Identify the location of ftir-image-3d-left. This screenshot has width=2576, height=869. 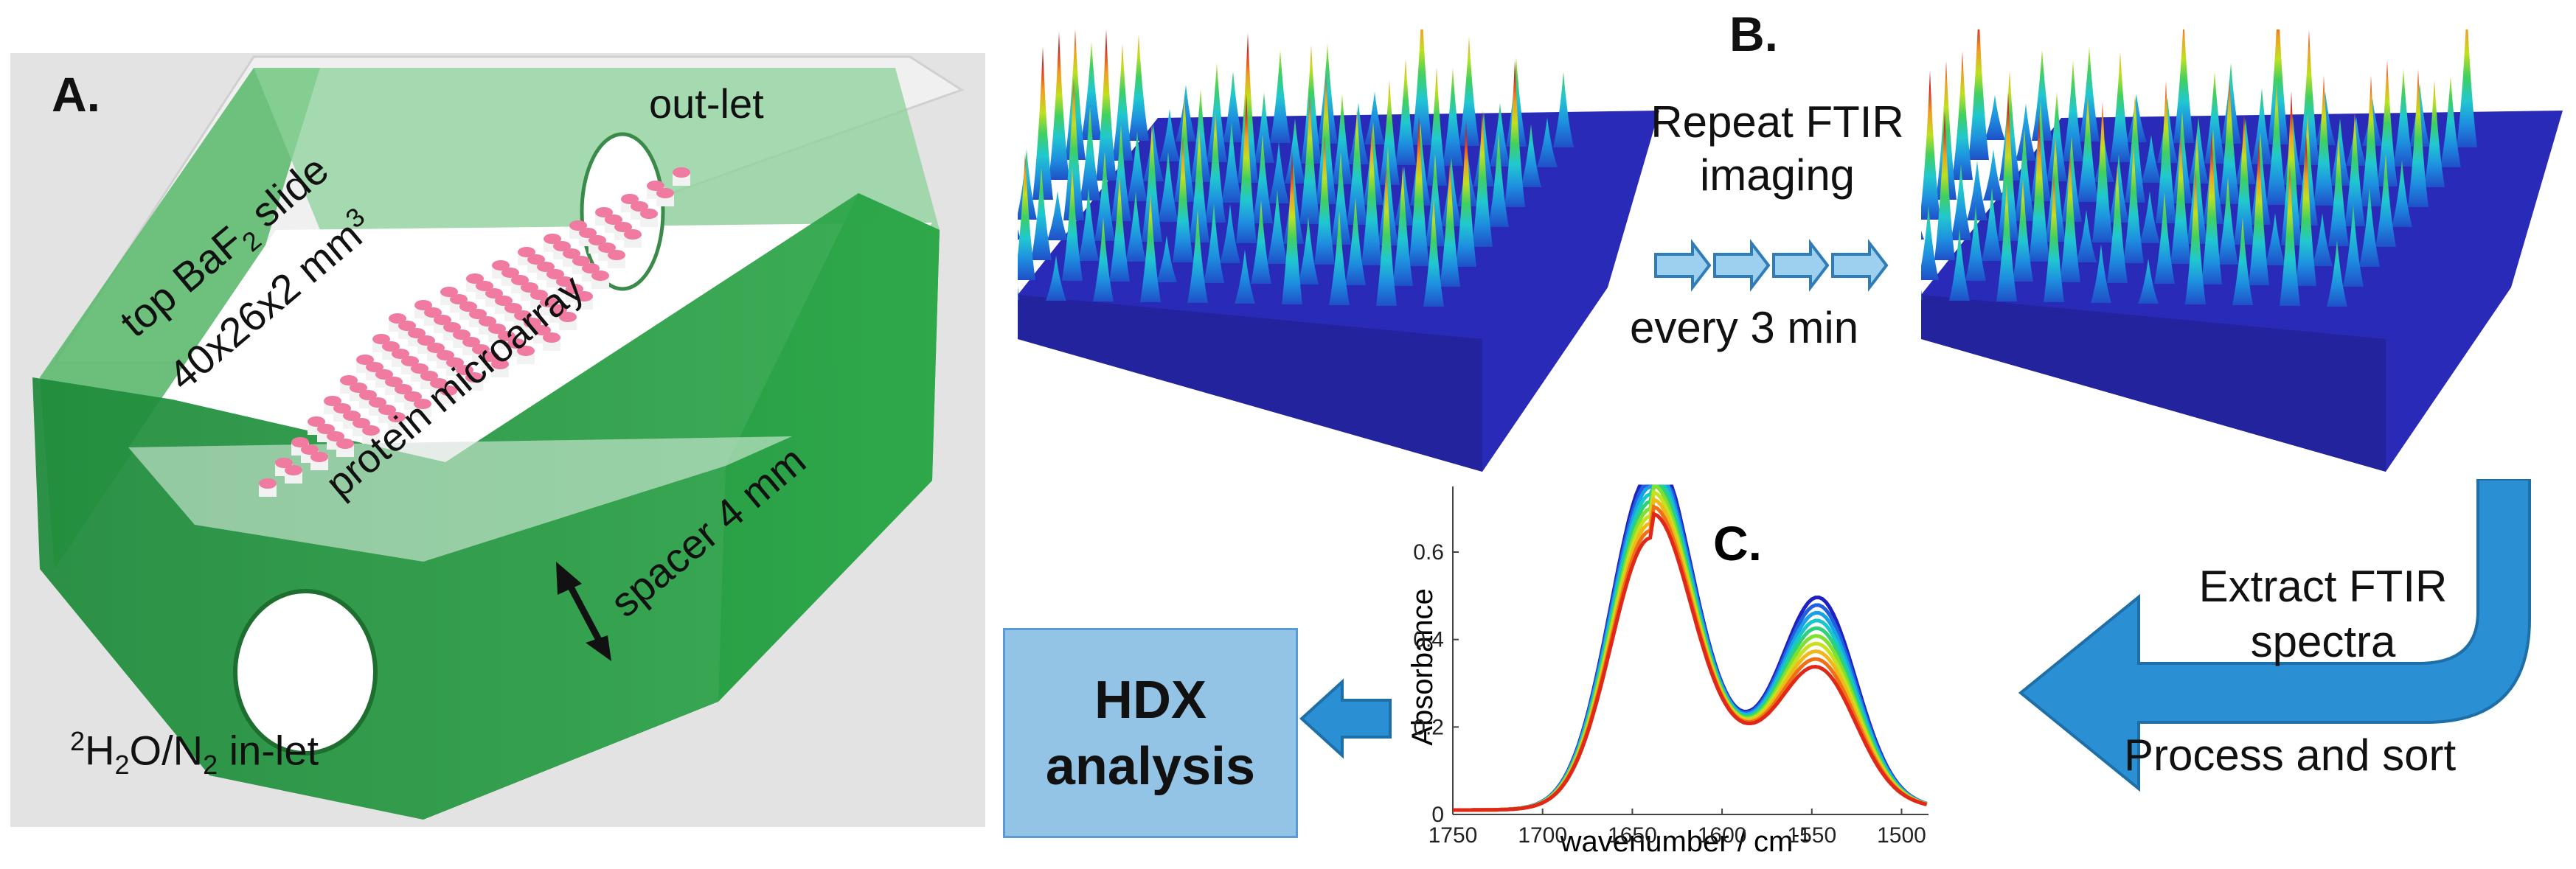
(1338, 250).